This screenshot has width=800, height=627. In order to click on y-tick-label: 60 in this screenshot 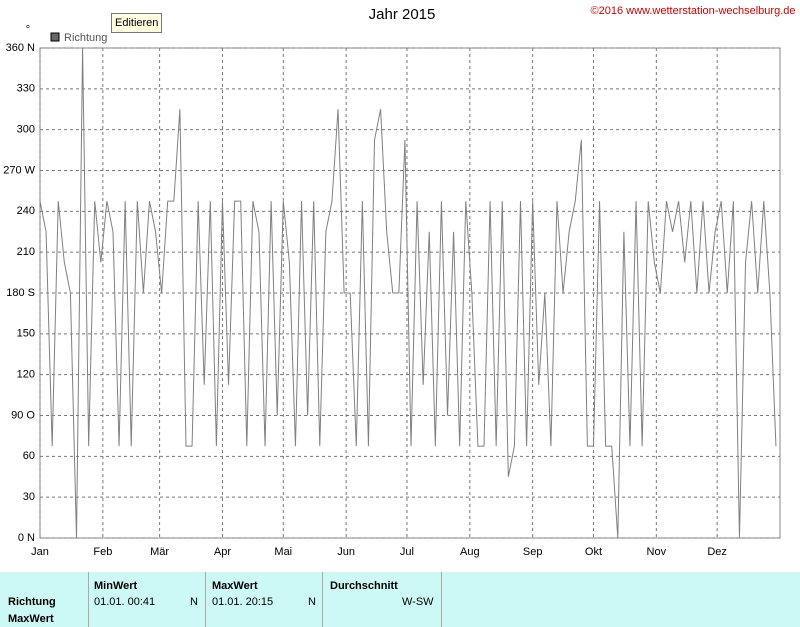, I will do `click(29, 456)`.